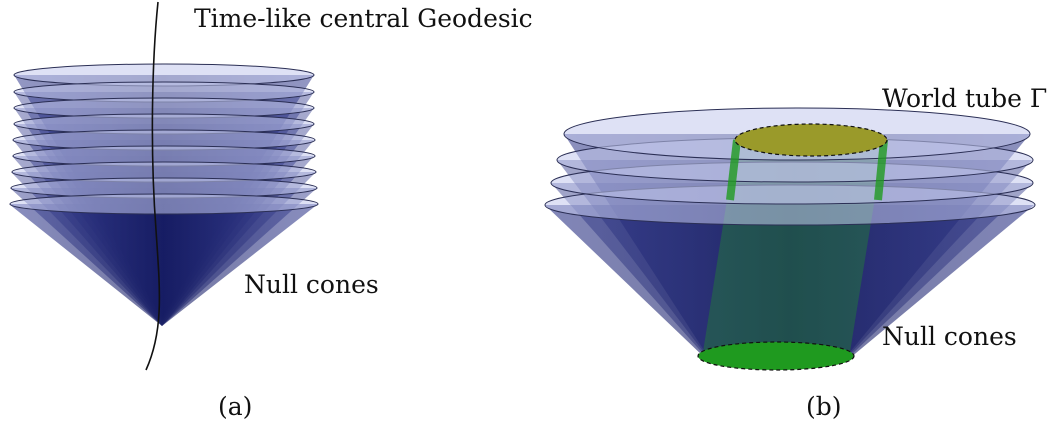  I want to click on world-tube-label: World tube Γ, so click(965, 98).